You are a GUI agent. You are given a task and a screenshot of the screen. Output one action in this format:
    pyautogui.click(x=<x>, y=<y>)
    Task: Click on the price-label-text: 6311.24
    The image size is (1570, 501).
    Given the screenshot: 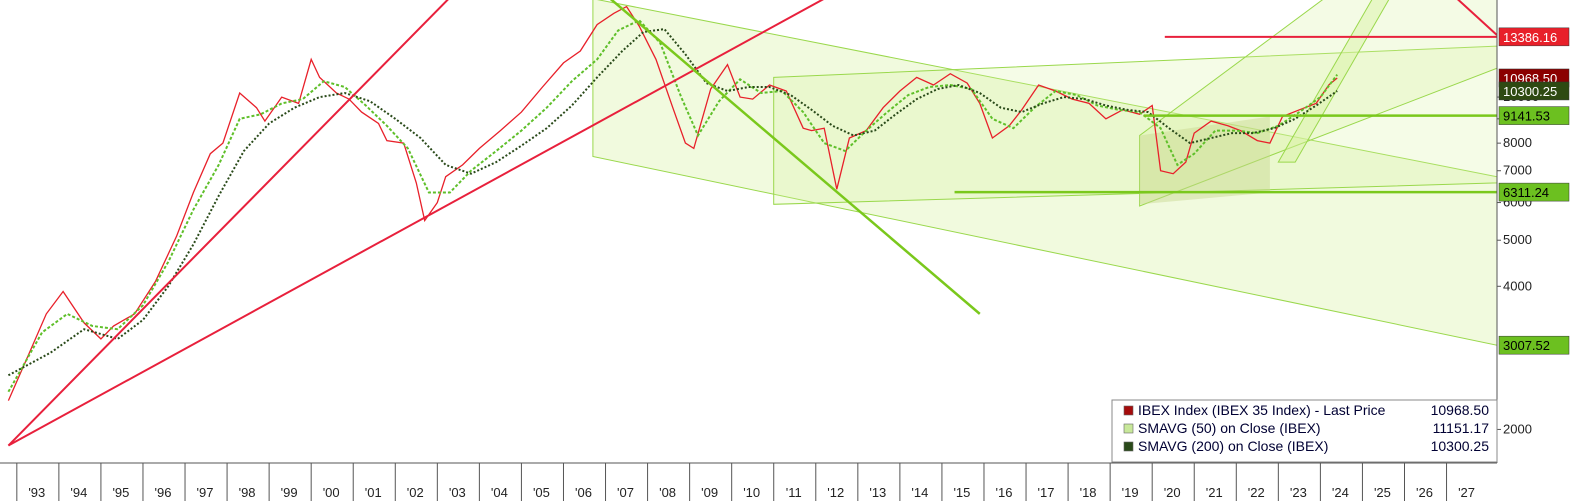 What is the action you would take?
    pyautogui.click(x=1526, y=192)
    